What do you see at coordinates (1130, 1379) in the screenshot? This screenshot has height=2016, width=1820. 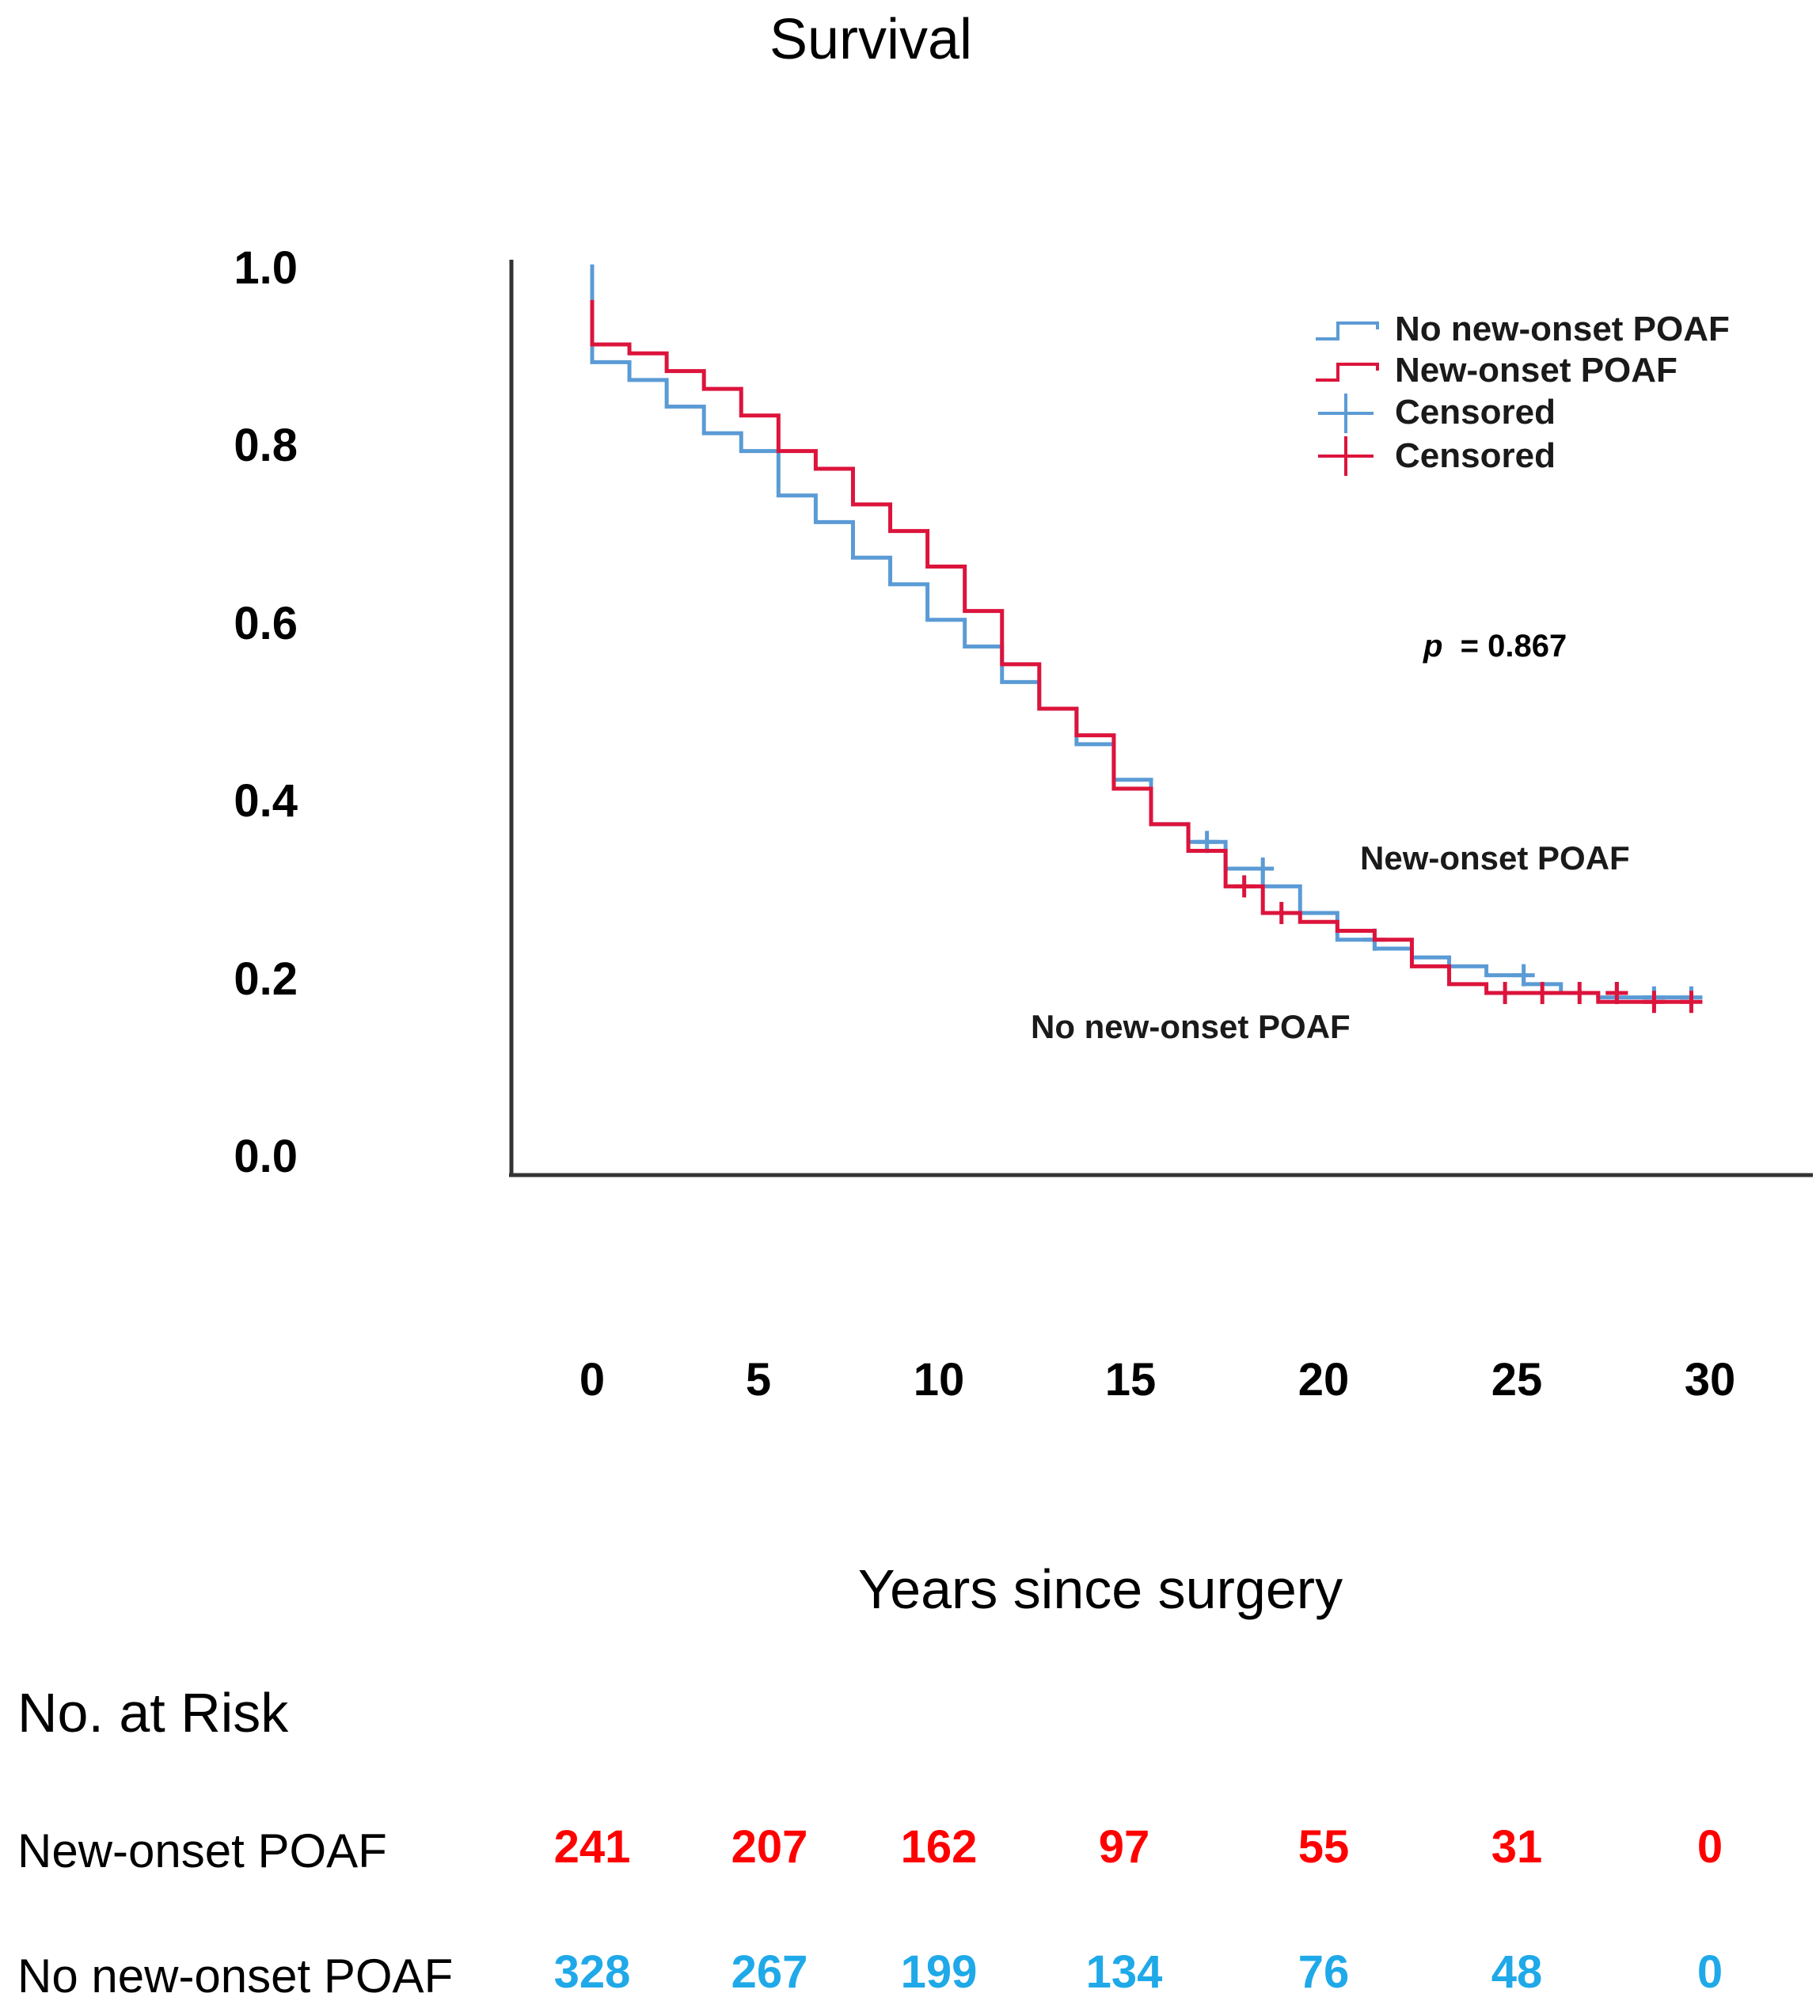 I see `x-tick-label: 15` at bounding box center [1130, 1379].